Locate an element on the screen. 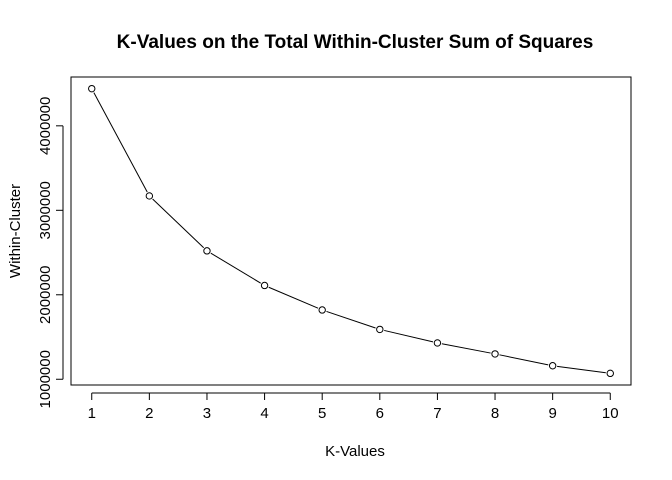 This screenshot has height=480, width=672. x-tick-label: 9 is located at coordinates (552, 413).